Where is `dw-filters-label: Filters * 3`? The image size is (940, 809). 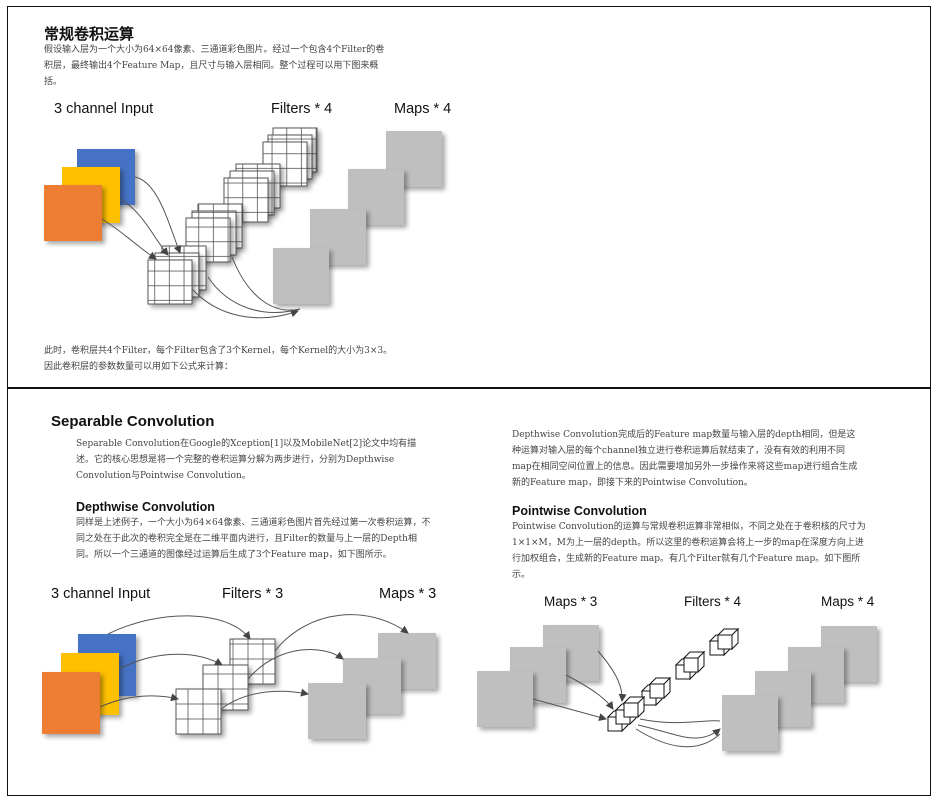
dw-filters-label: Filters * 3 is located at coordinates (253, 594).